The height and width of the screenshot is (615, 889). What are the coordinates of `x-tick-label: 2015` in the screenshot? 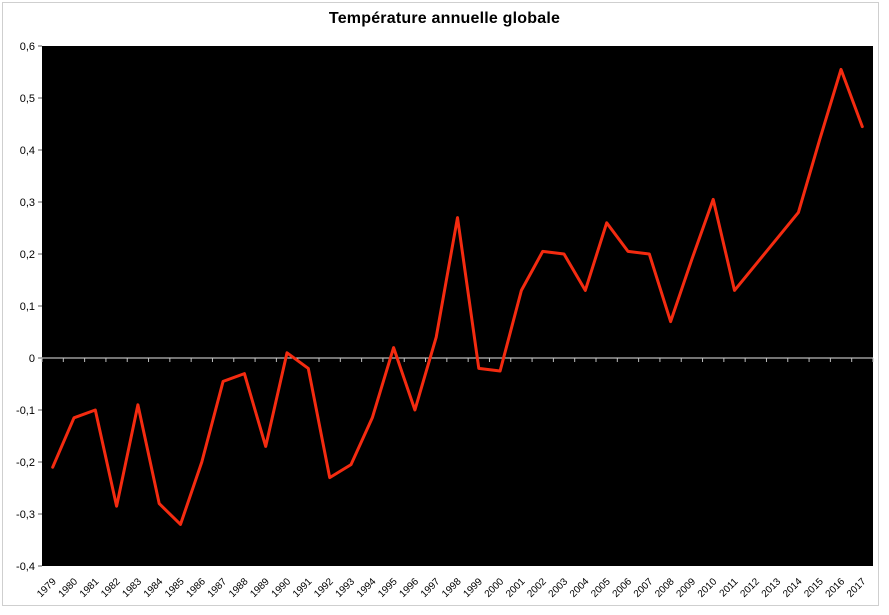 It's located at (814, 588).